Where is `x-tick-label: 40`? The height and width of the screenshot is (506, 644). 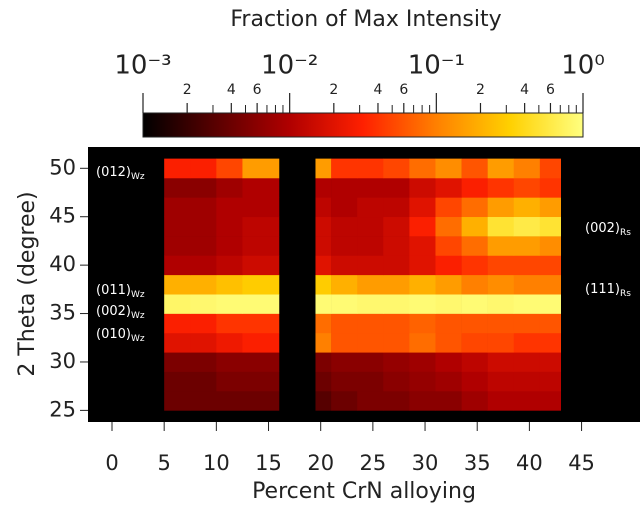 x-tick-label: 40 is located at coordinates (529, 463).